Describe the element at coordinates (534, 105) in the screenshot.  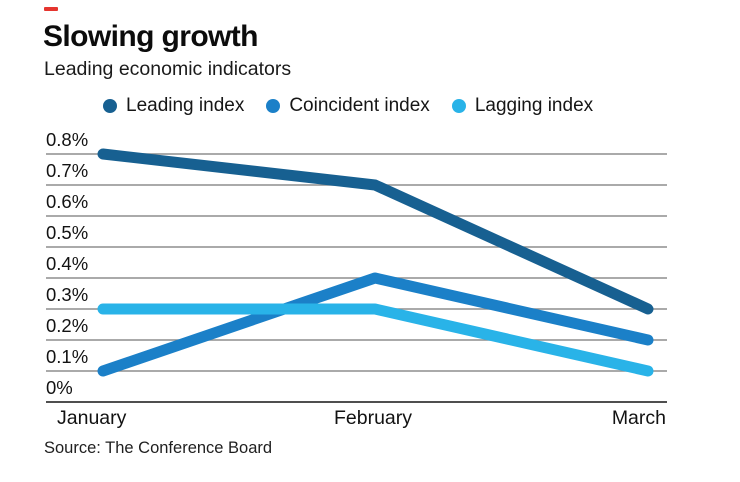
I see `legend-label-lagging-index: Lagging index` at that location.